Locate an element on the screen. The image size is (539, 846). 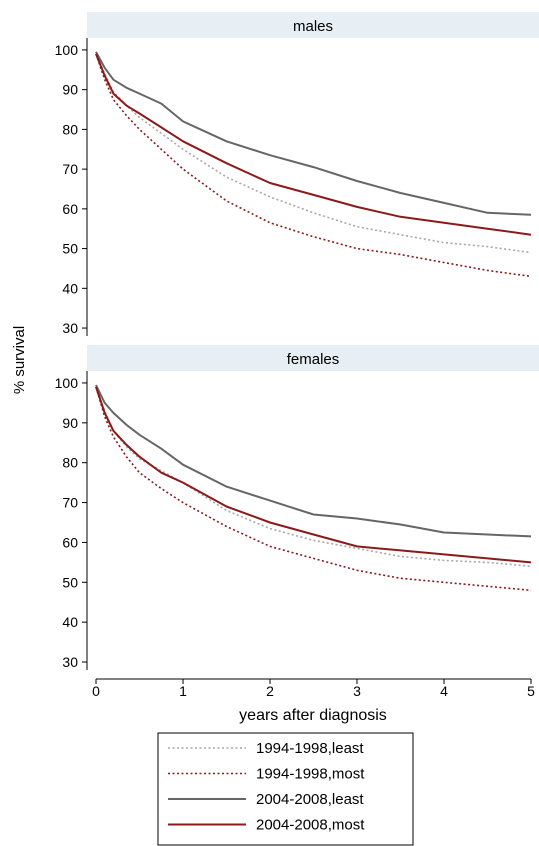
legend-label: 2004-2008,most is located at coordinates (310, 825).